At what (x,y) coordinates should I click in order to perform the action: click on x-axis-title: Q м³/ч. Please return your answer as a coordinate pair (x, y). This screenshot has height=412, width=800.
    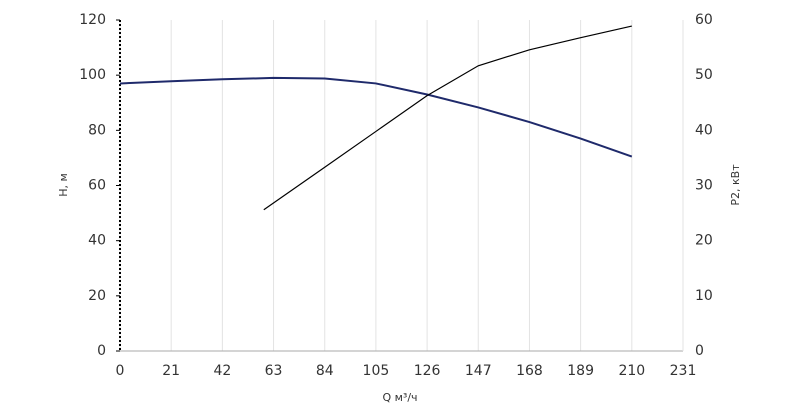
    Looking at the image, I should click on (399, 397).